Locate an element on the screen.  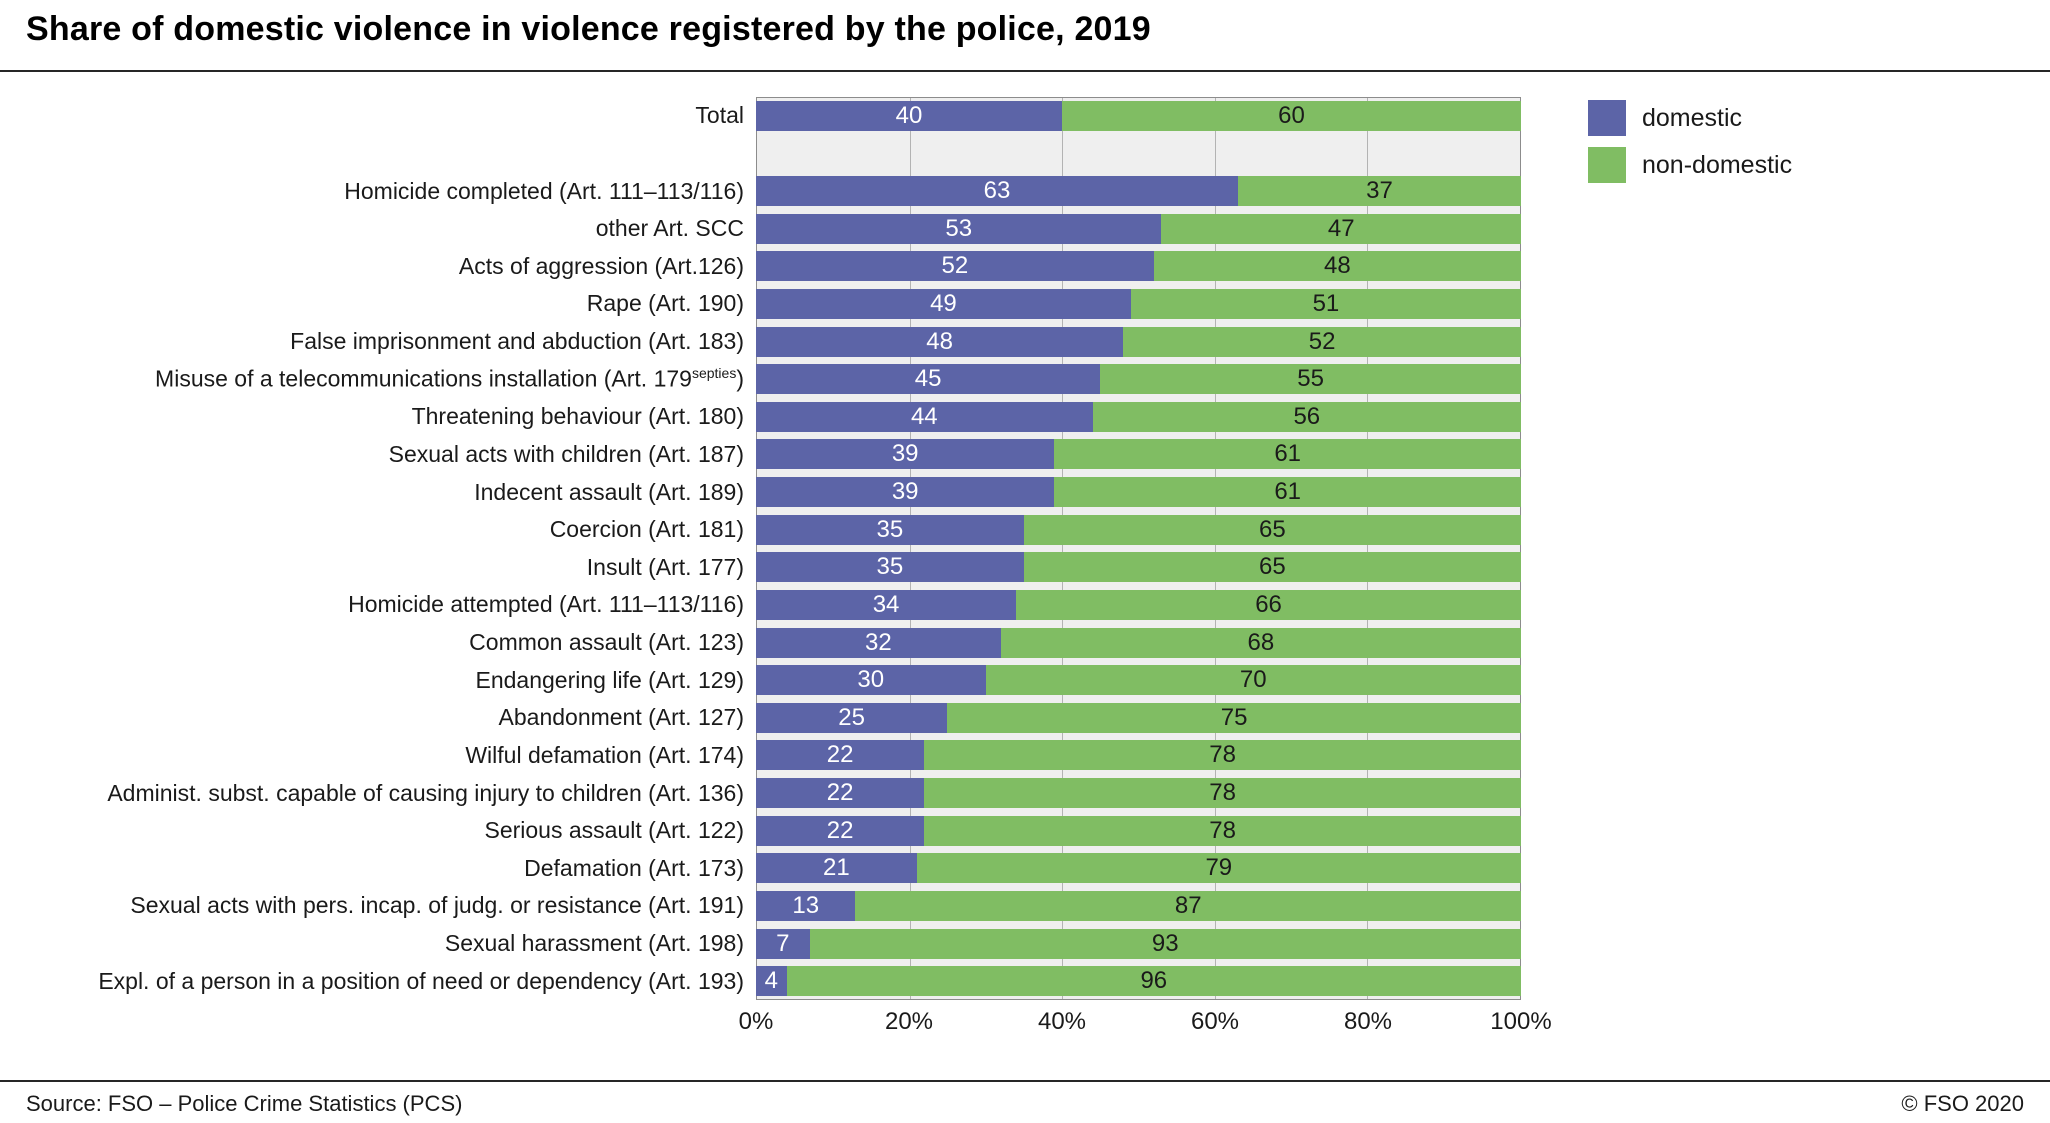
category-label: Total is located at coordinates (719, 115).